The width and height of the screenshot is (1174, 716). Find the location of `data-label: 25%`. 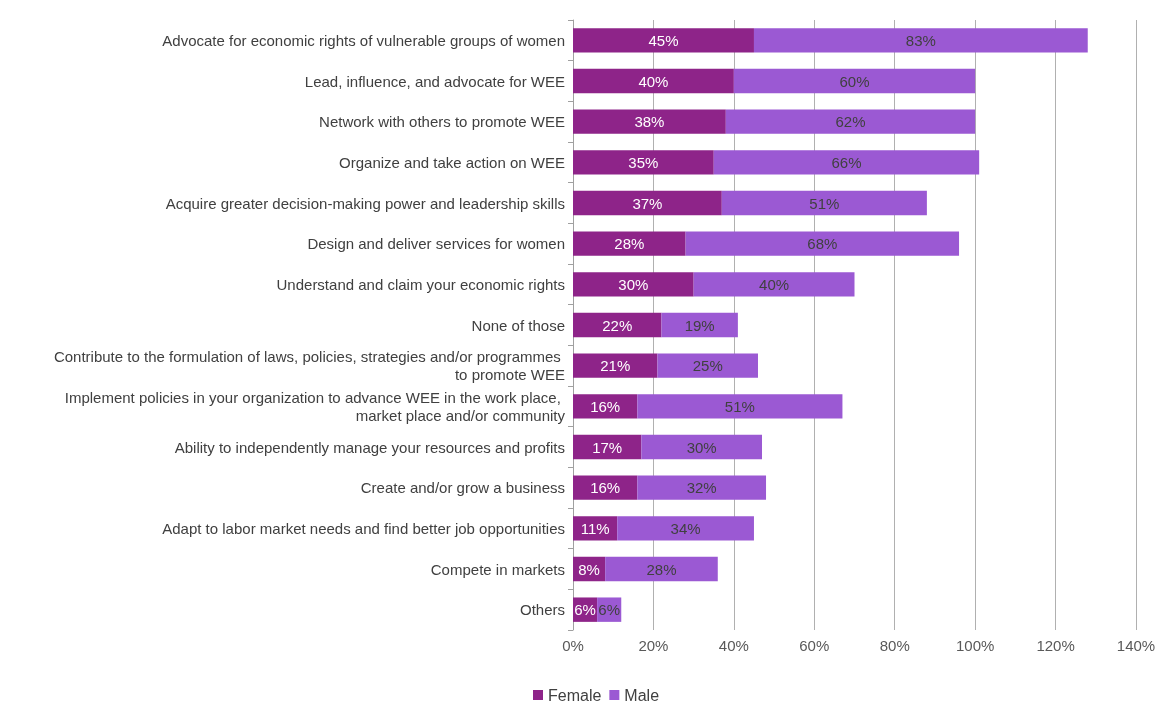

data-label: 25% is located at coordinates (707, 366).